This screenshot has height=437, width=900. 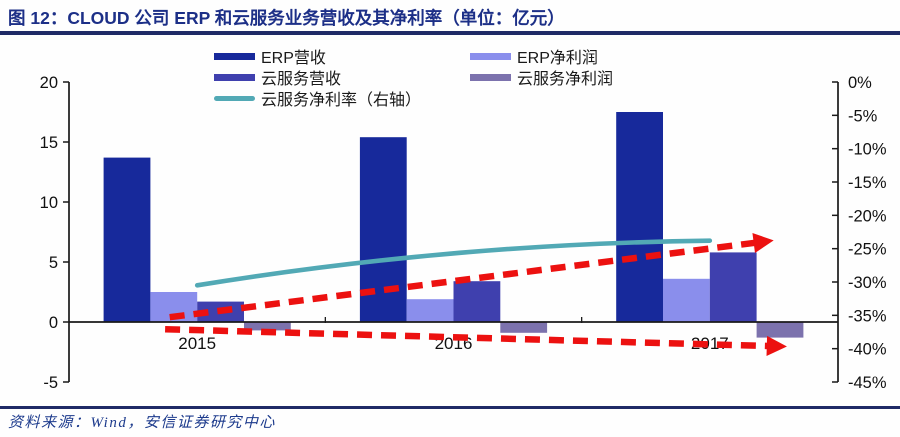 I want to click on legend-item-erp-revenue: ERP营收, so click(x=317, y=56).